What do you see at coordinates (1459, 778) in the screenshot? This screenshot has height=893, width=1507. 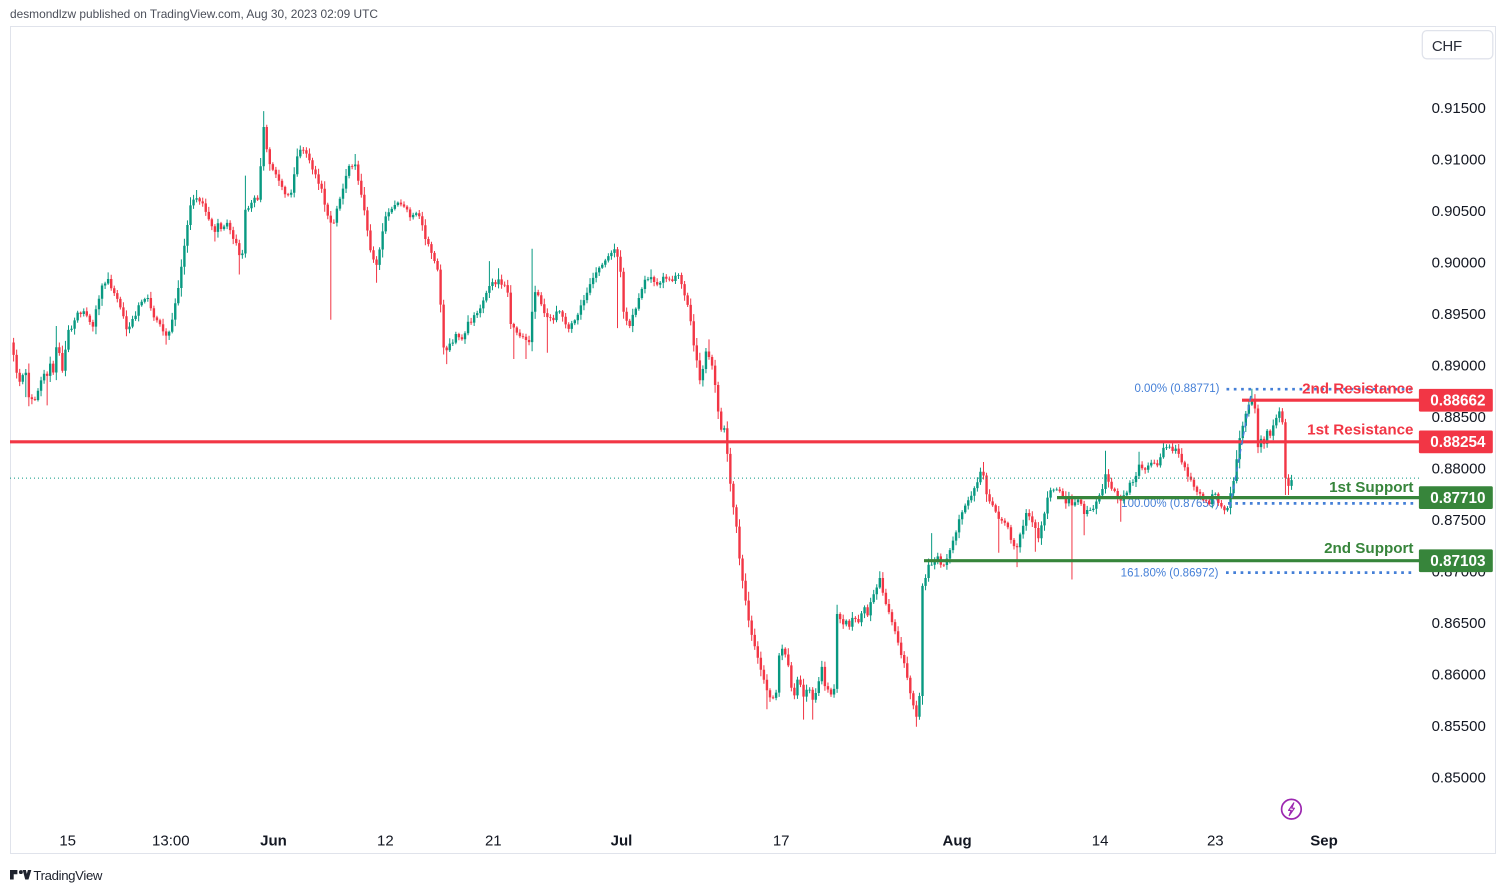 I see `svg-text: 0.85000` at bounding box center [1459, 778].